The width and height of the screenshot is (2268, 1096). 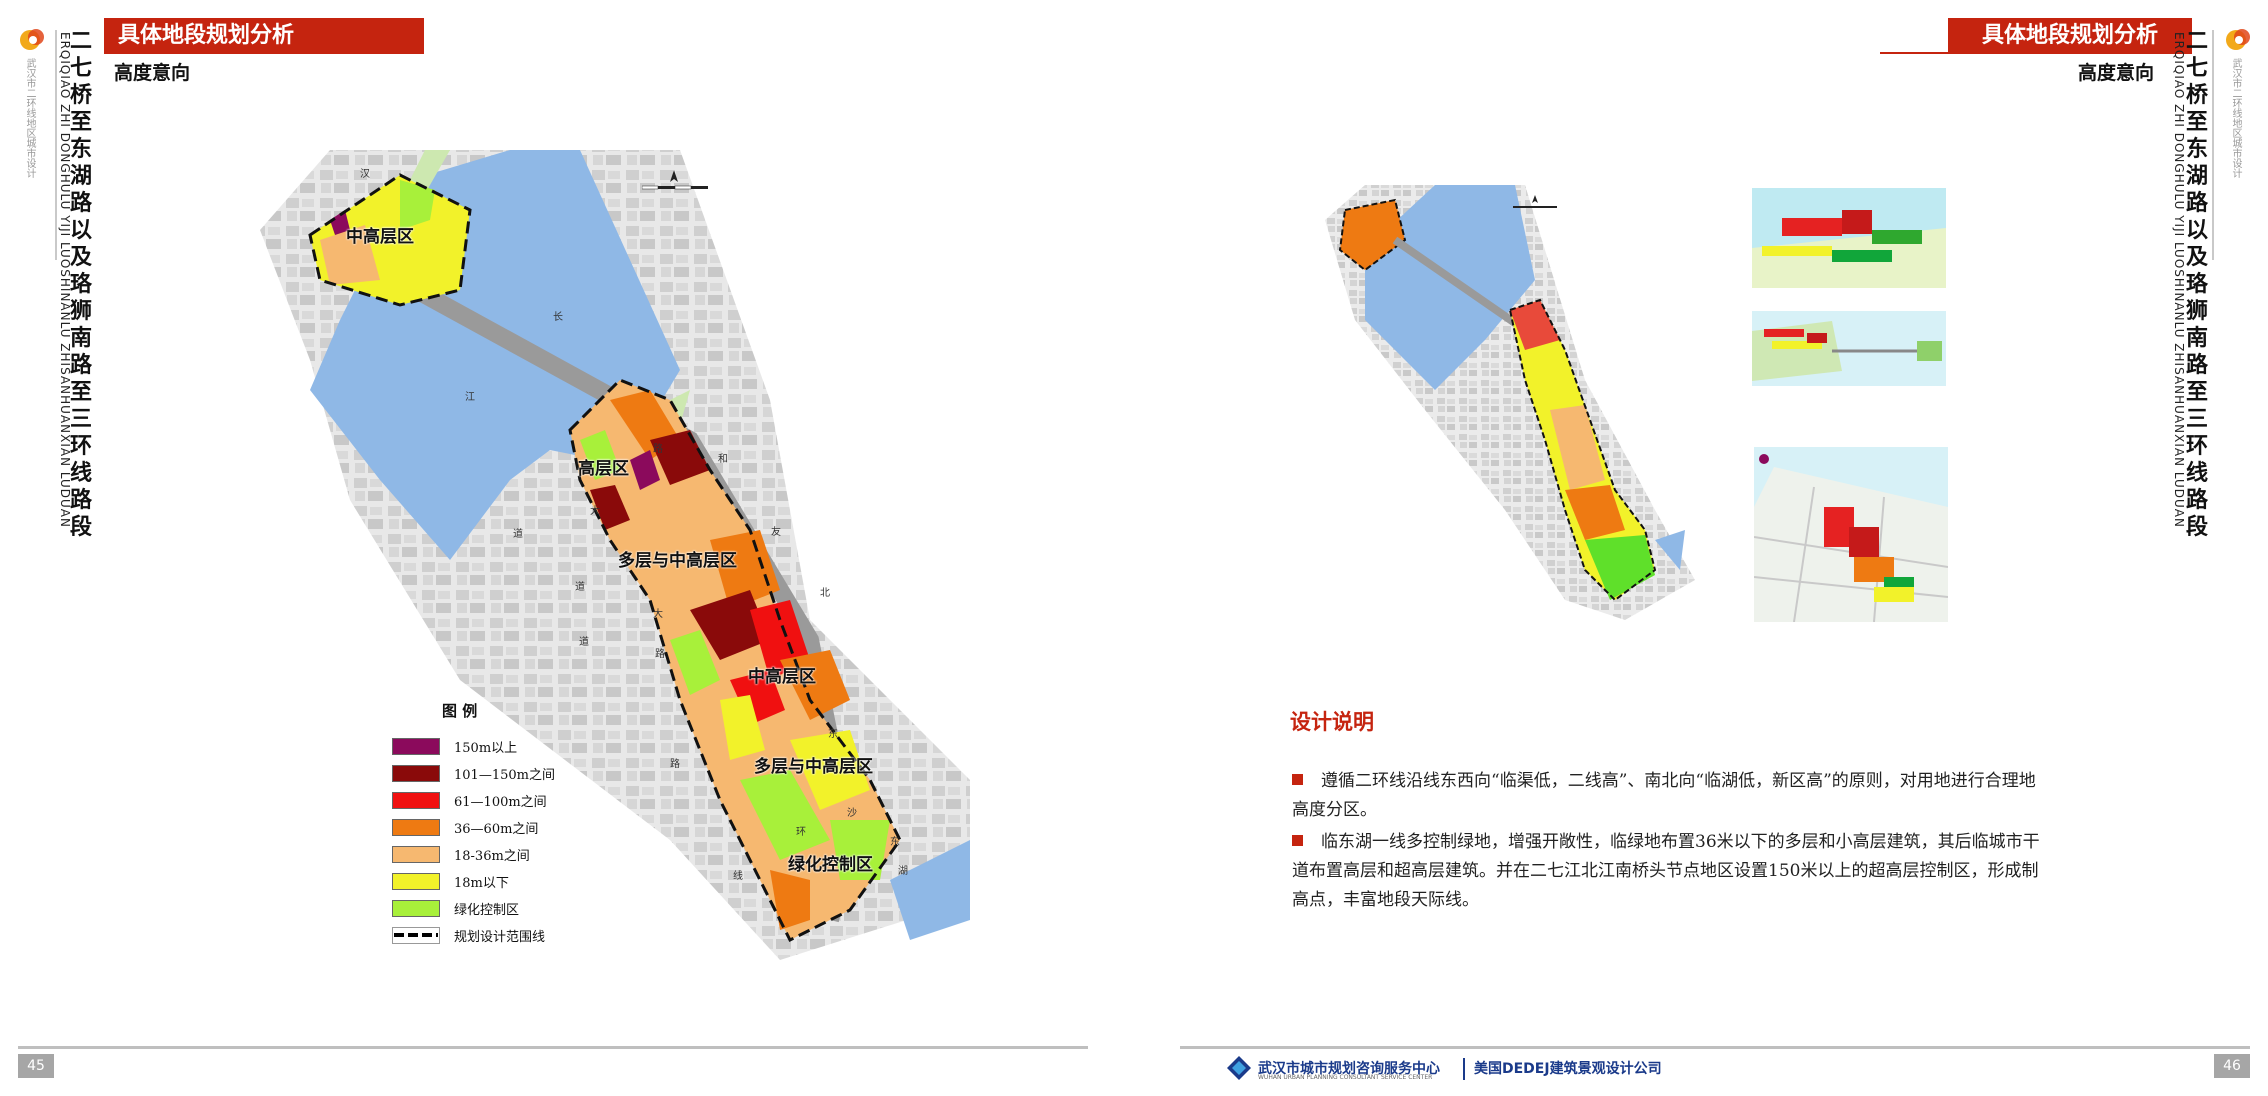 I want to click on left-section-rule, so click(x=245, y=53).